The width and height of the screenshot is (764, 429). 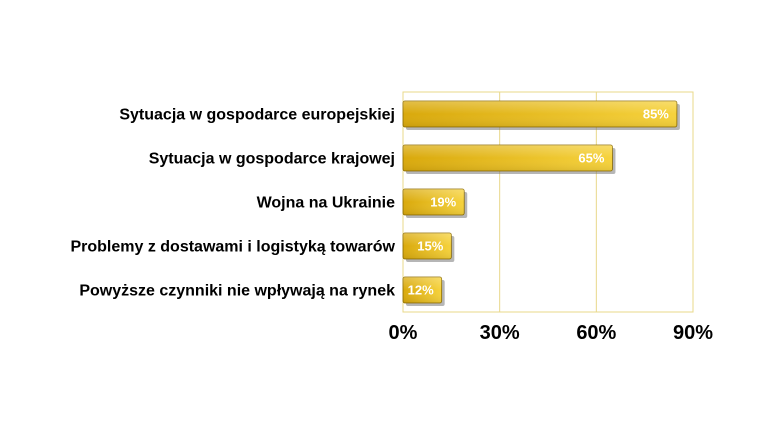 What do you see at coordinates (237, 291) in the screenshot?
I see `category-label-4: Powyższe czynniki nie wpływają na rynek` at bounding box center [237, 291].